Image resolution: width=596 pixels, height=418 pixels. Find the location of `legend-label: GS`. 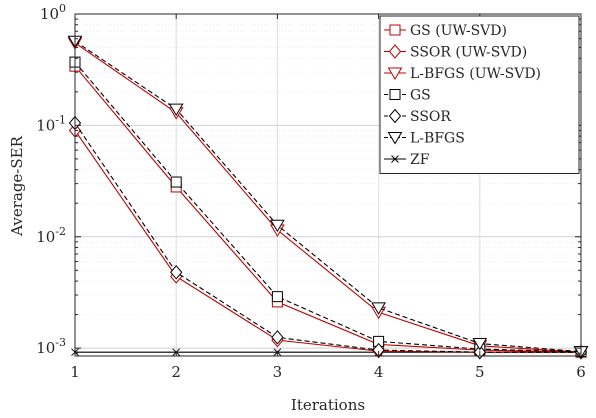

legend-label: GS is located at coordinates (420, 96).